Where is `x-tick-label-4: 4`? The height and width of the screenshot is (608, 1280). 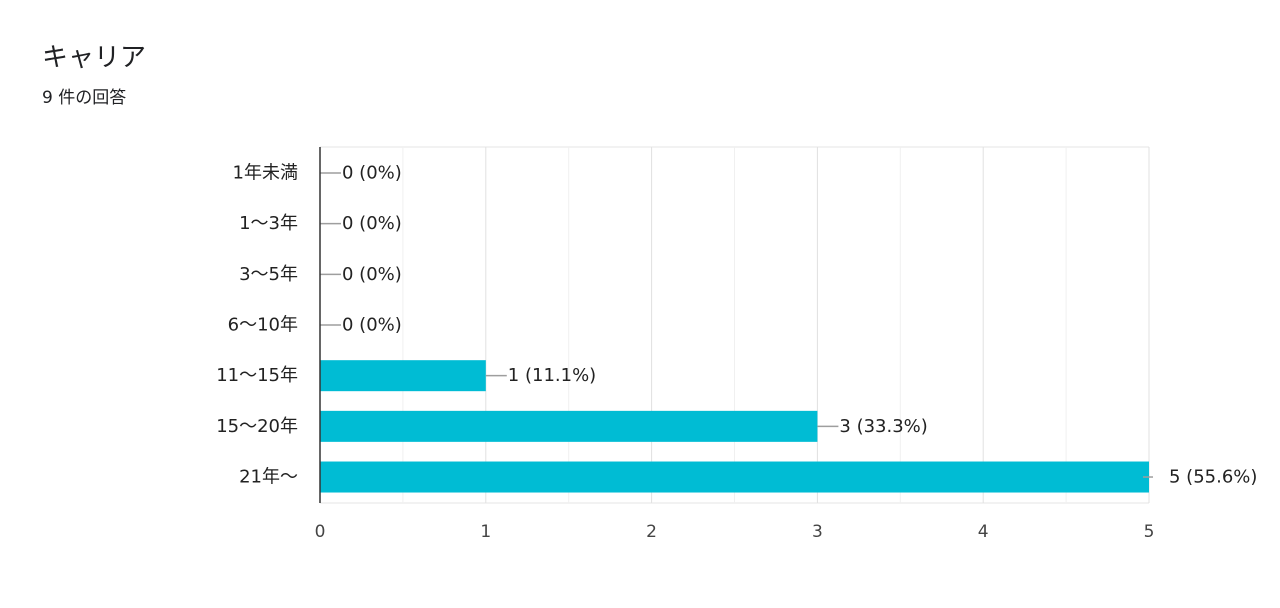 x-tick-label-4: 4 is located at coordinates (983, 532).